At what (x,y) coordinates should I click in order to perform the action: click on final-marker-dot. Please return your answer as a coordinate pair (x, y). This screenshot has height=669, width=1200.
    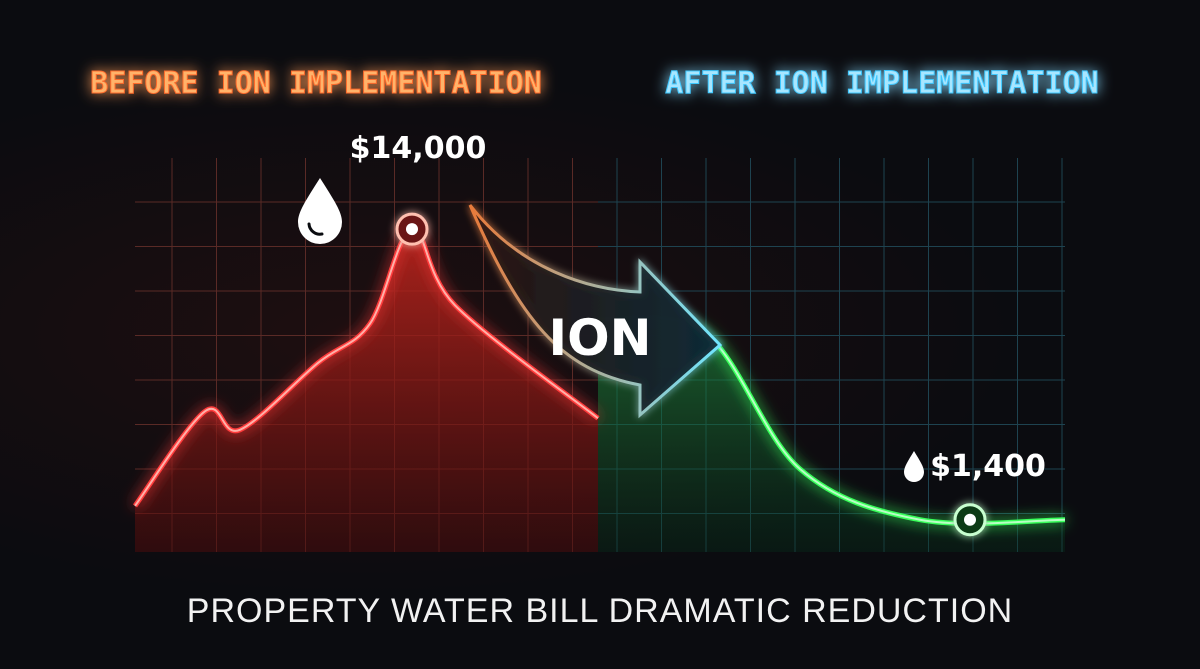
    Looking at the image, I should click on (970, 519).